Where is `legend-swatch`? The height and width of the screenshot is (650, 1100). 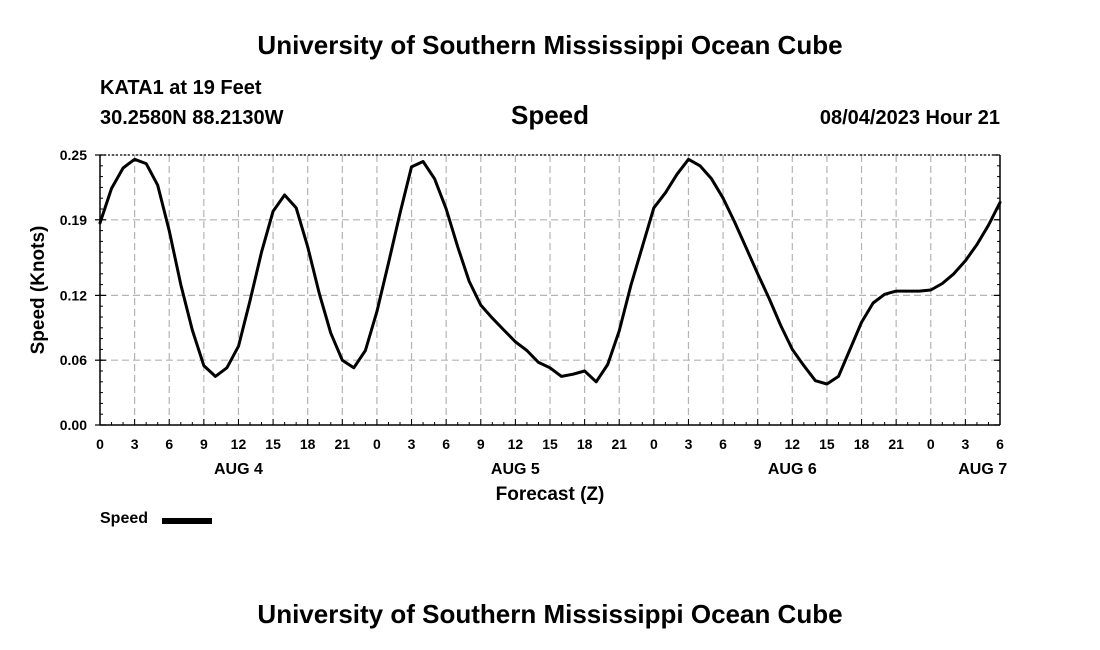 legend-swatch is located at coordinates (187, 521).